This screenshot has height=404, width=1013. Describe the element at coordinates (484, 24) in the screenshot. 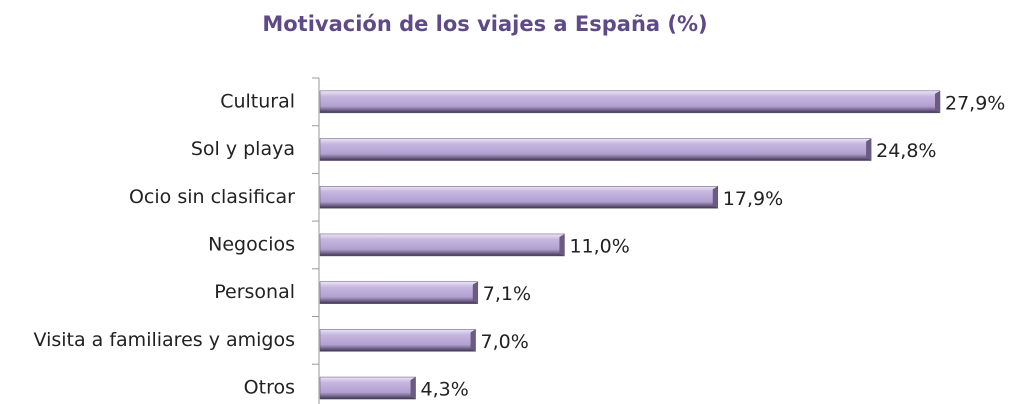

I see `chart-title: Motivación de los viajes a España (%)` at that location.